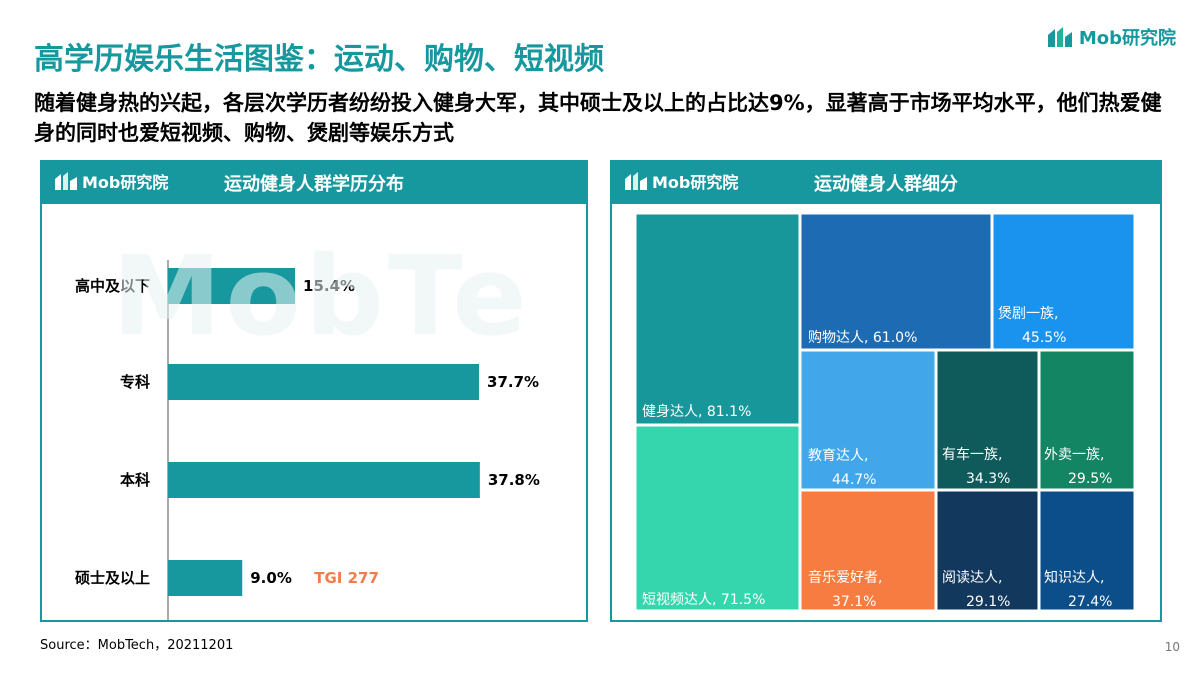 The image size is (1200, 675). I want to click on tile-label-value: 34.3%, so click(988, 479).